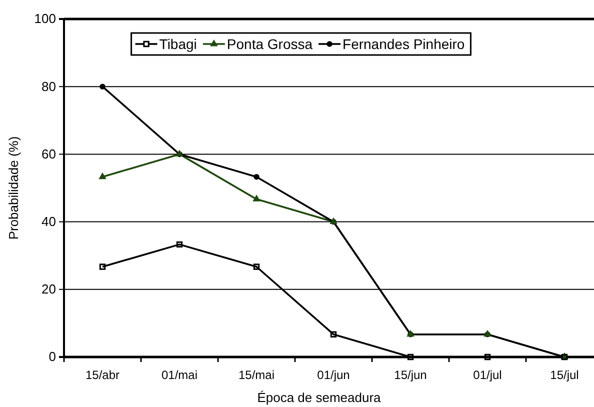 The height and width of the screenshot is (407, 594). Describe the element at coordinates (269, 44) in the screenshot. I see `legend-label: Ponta Grossa` at that location.